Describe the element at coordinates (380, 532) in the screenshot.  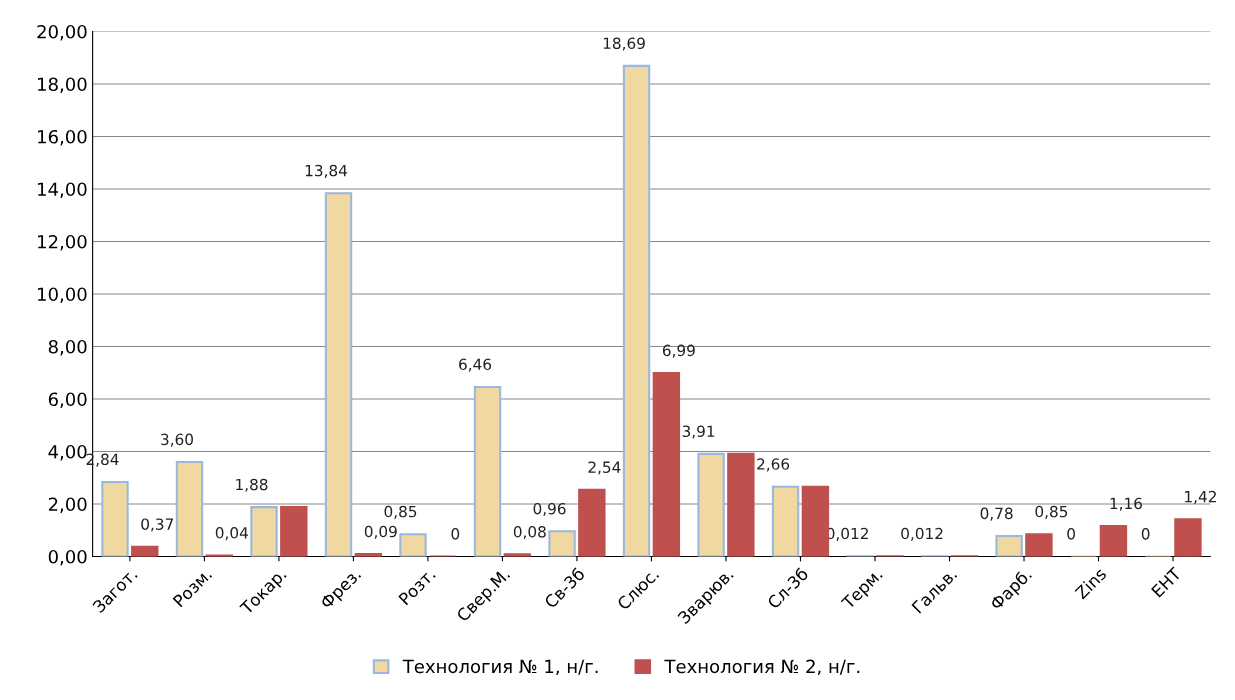
I see `data-label: 0,09` at that location.